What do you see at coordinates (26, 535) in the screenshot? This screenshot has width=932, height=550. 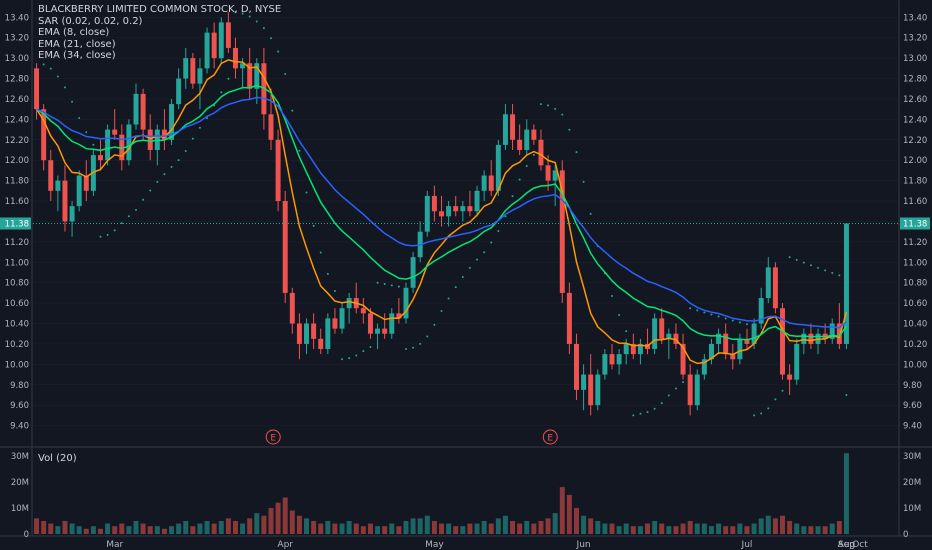 I see `volume-tick-left: 0` at bounding box center [26, 535].